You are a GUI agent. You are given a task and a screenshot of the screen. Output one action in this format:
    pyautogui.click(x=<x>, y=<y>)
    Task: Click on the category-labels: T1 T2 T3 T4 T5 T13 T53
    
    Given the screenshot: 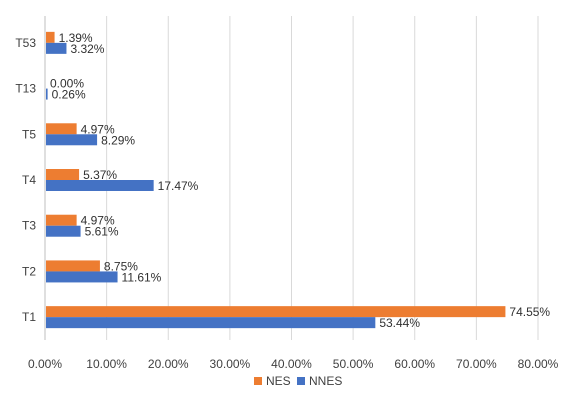 What is the action you would take?
    pyautogui.click(x=25, y=180)
    